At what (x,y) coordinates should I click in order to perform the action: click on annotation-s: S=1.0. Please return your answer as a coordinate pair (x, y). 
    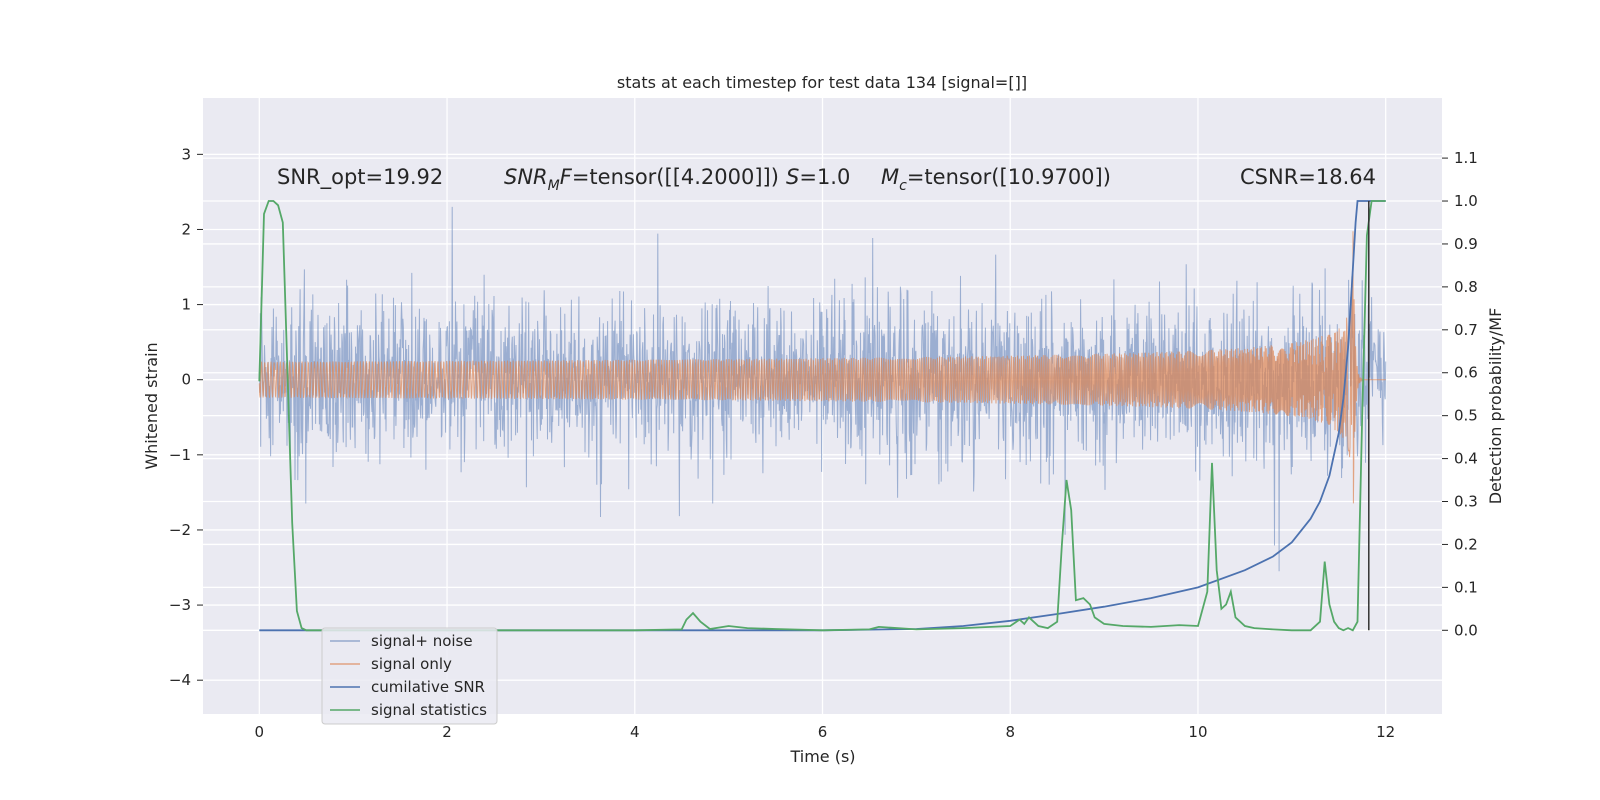
    Looking at the image, I should click on (818, 177).